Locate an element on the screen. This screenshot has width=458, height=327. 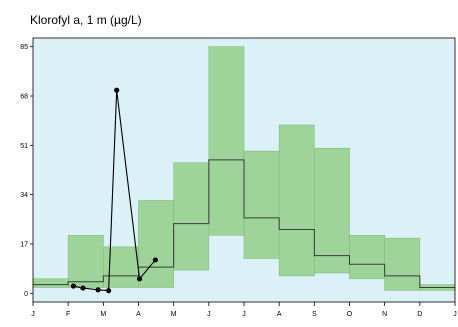
x-tick-label-7: J is located at coordinates (244, 314).